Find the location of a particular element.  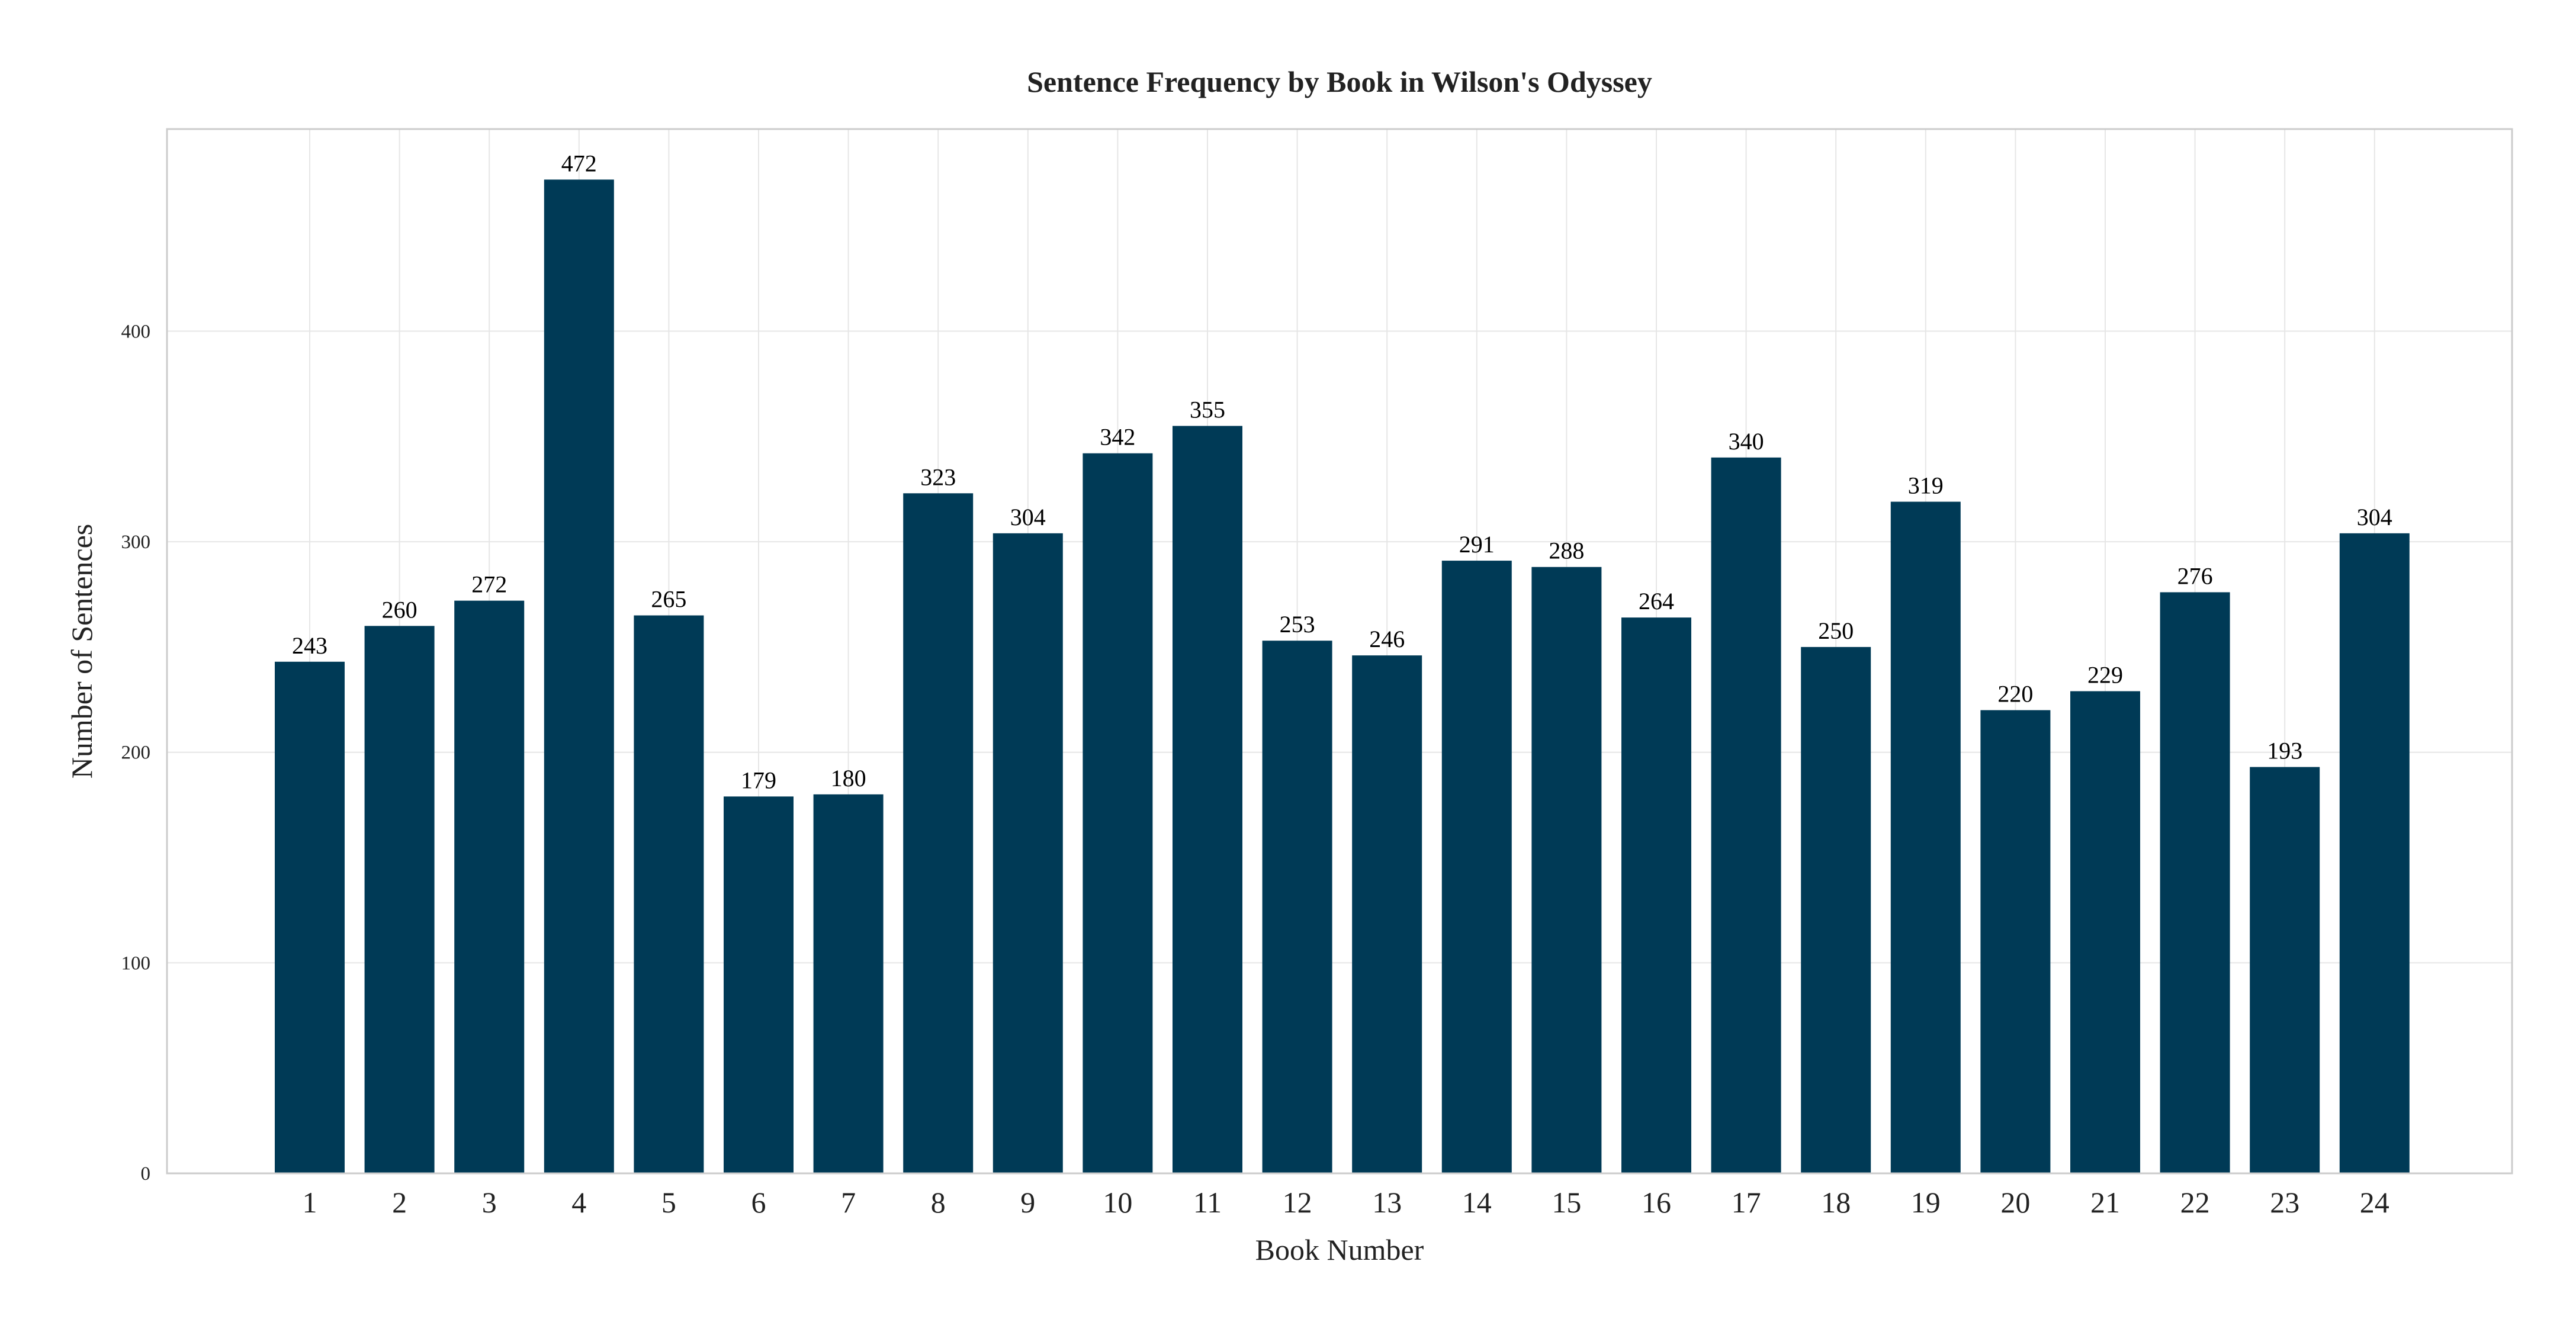

y-tick-label: 0 is located at coordinates (146, 1174).